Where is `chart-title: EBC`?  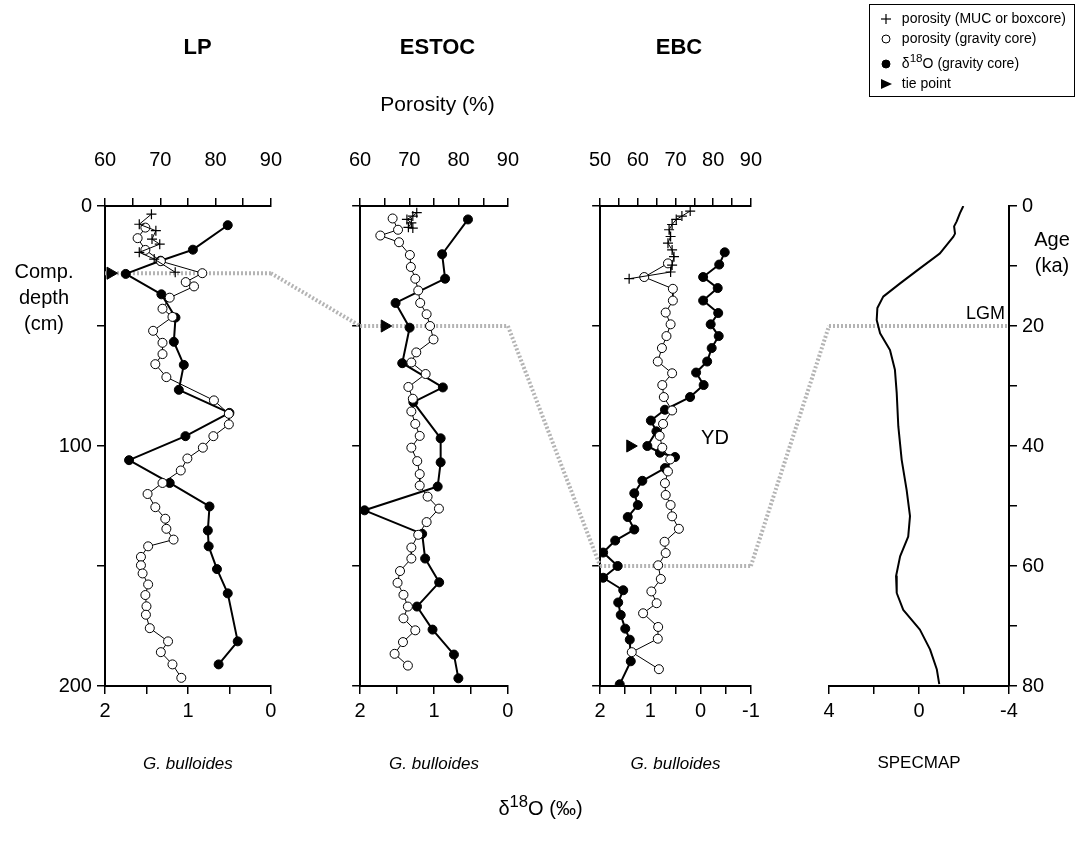 chart-title: EBC is located at coordinates (679, 47).